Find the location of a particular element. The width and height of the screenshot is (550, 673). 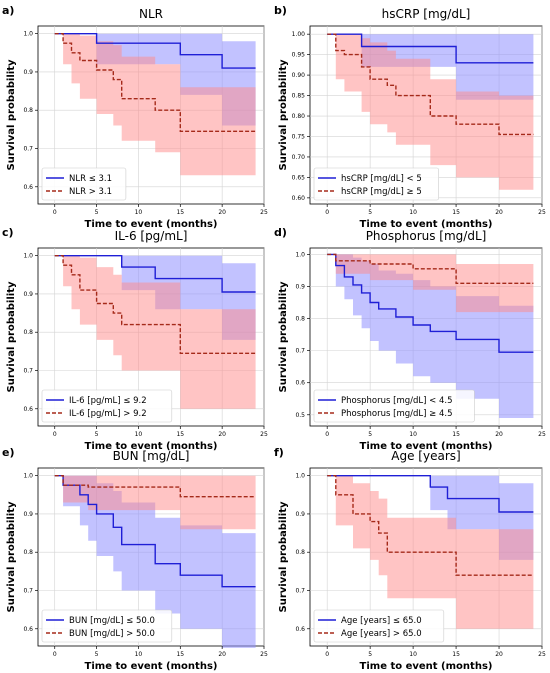

panel-title: NLR is located at coordinates (151, 14).